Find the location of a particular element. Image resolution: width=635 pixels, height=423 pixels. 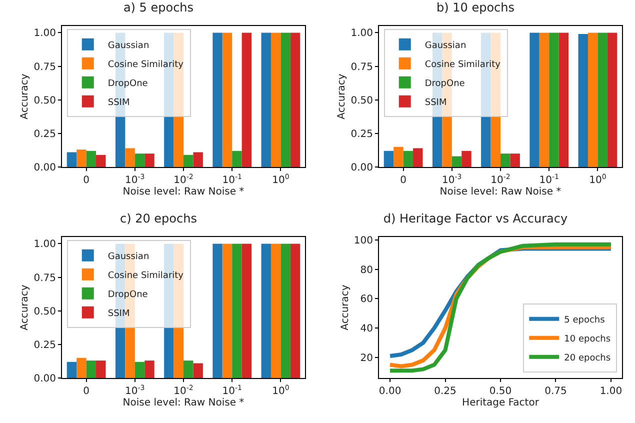

legend-label: 5 epochs is located at coordinates (585, 320).